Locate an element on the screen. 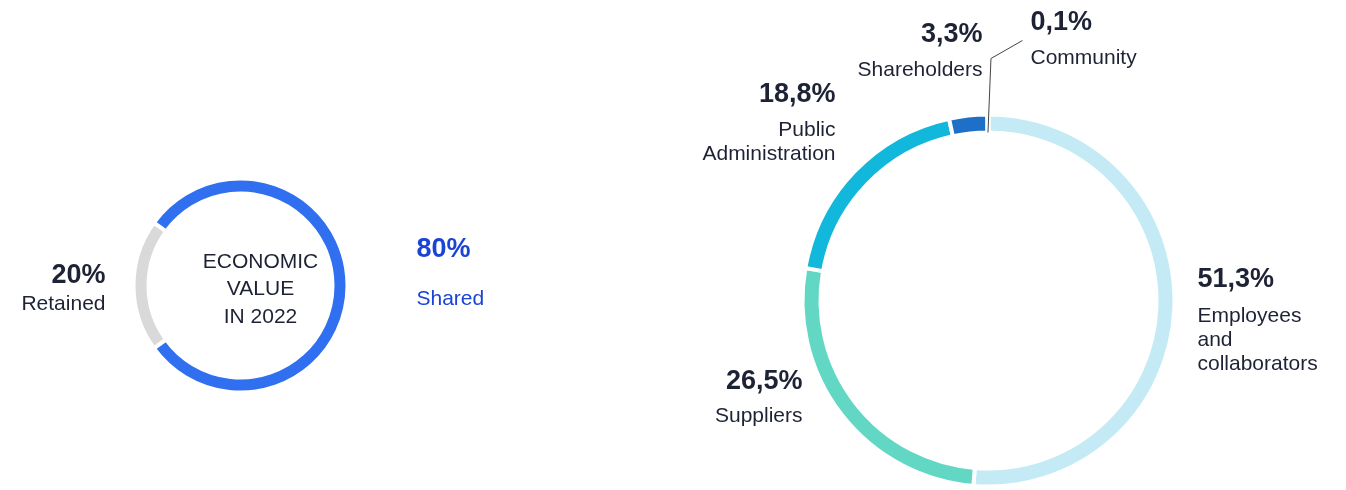  data-label: 3,3% is located at coordinates (951, 32).